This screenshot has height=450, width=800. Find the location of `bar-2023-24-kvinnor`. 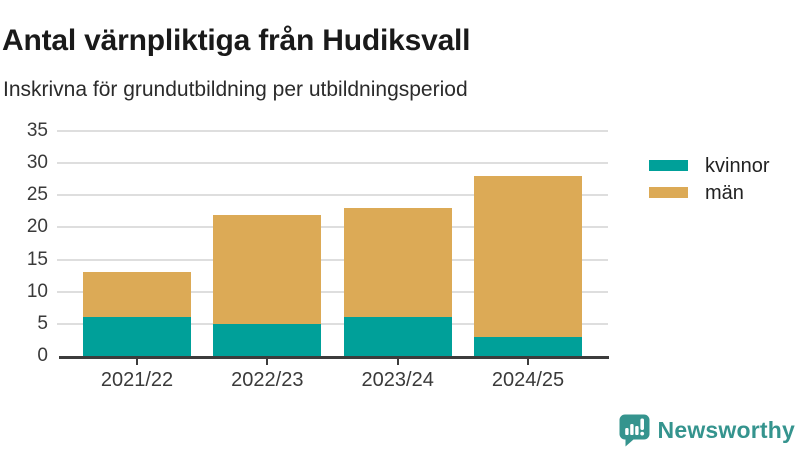

bar-2023-24-kvinnor is located at coordinates (397, 336).